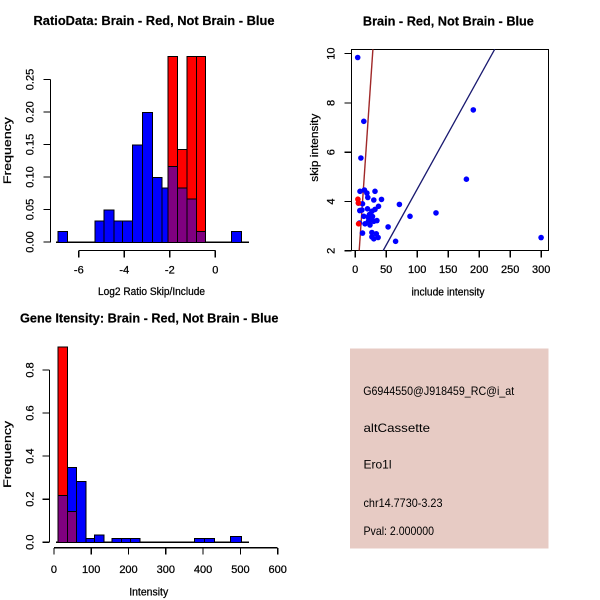 The image size is (600, 600). What do you see at coordinates (31, 144) in the screenshot?
I see `svg-text: 0.15` at bounding box center [31, 144].